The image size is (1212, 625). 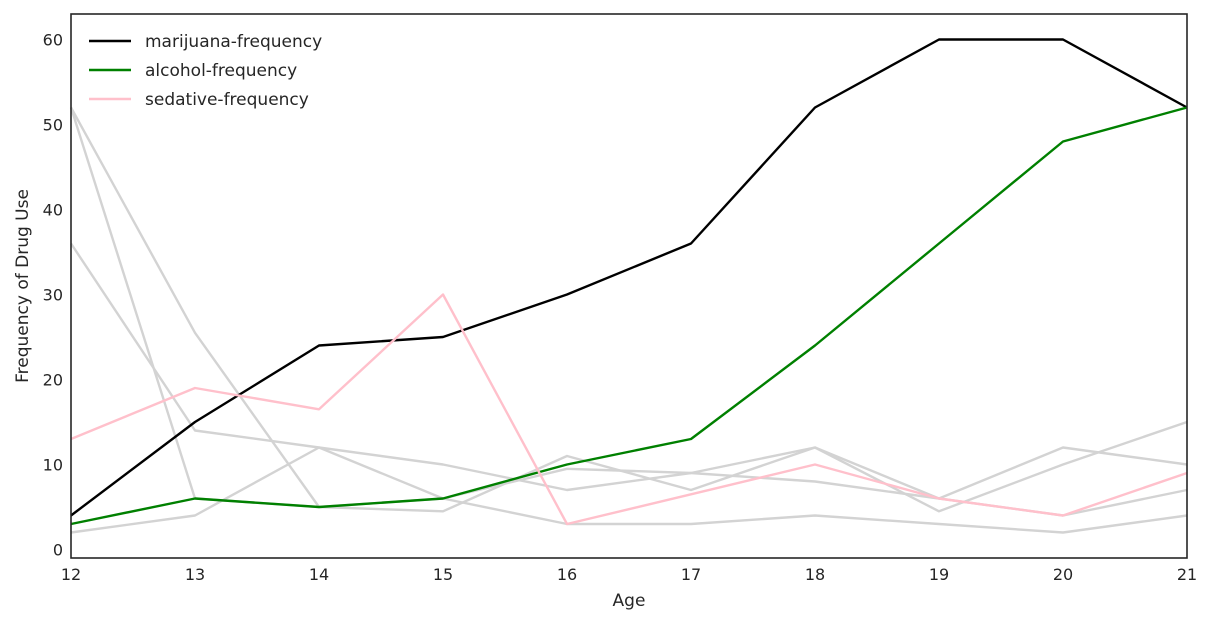 I want to click on y-tick-label: 30, so click(x=53, y=295).